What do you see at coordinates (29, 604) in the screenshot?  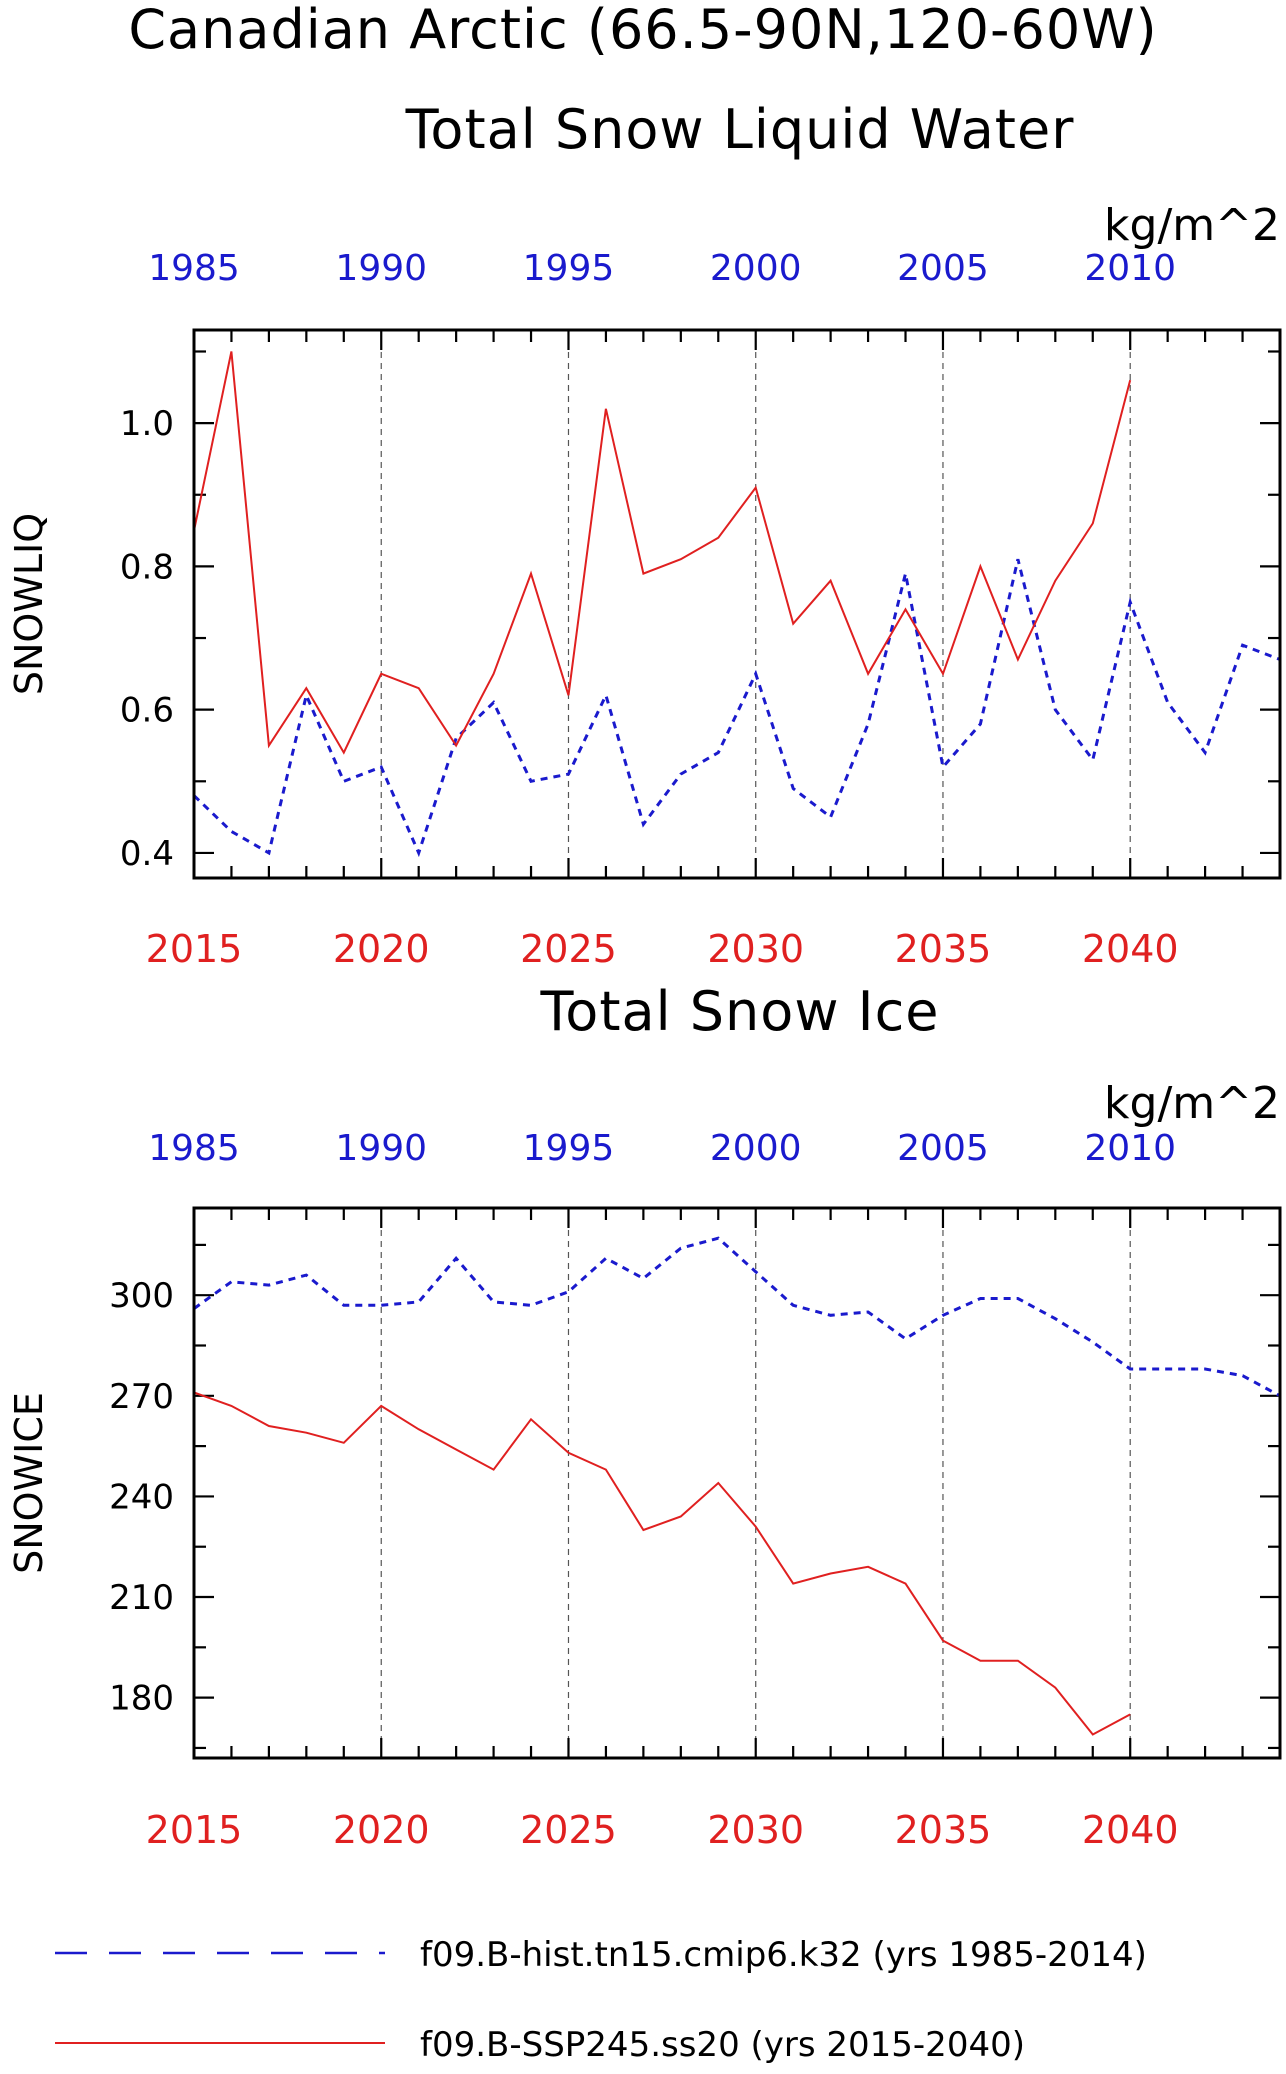 I see `y-axis-label: SNOWLIQ` at bounding box center [29, 604].